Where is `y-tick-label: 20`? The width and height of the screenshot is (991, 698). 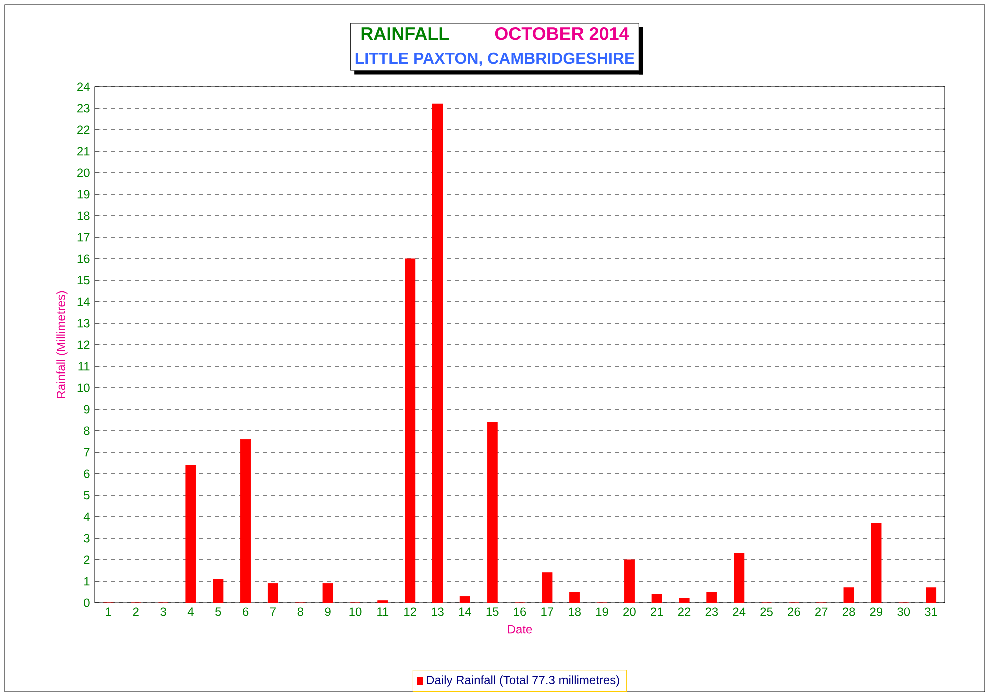 y-tick-label: 20 is located at coordinates (84, 173).